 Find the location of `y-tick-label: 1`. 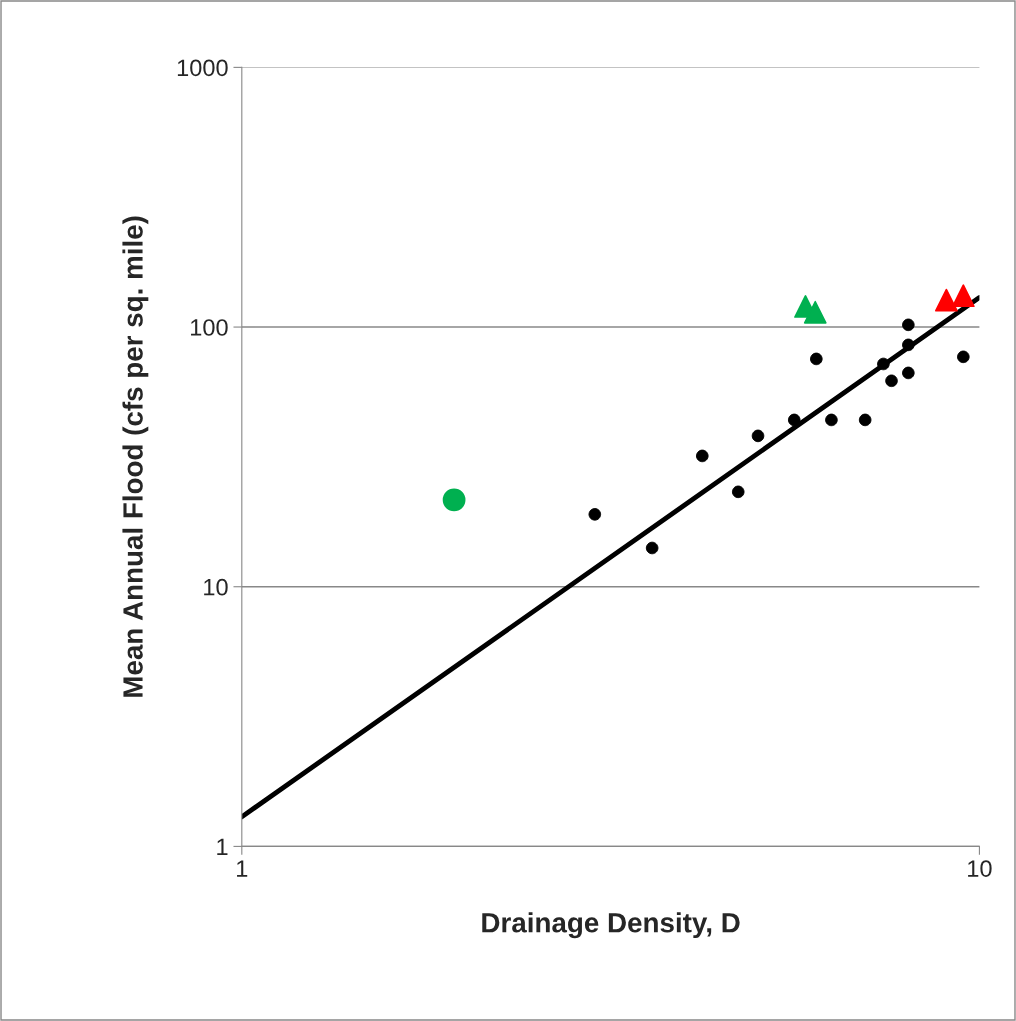

y-tick-label: 1 is located at coordinates (222, 846).